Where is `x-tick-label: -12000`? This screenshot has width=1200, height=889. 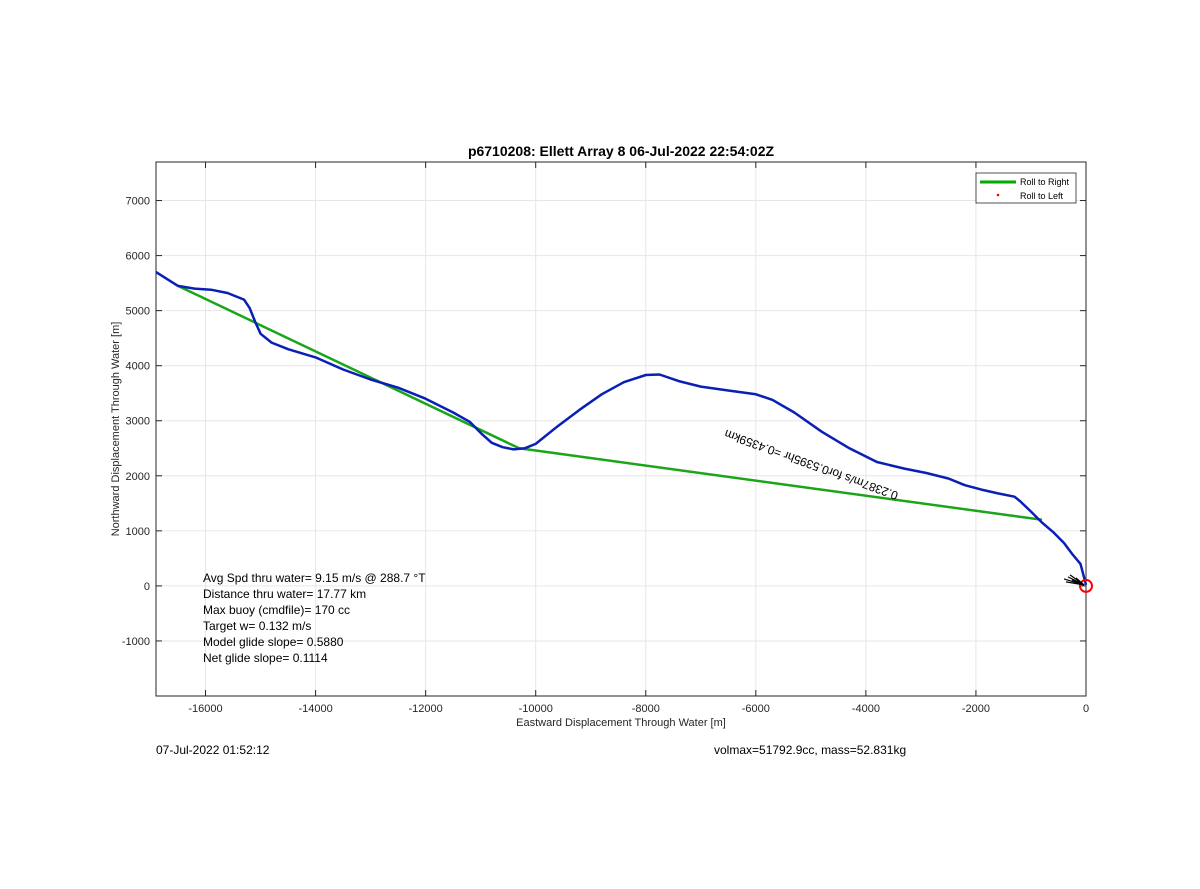
x-tick-label: -12000 is located at coordinates (426, 709).